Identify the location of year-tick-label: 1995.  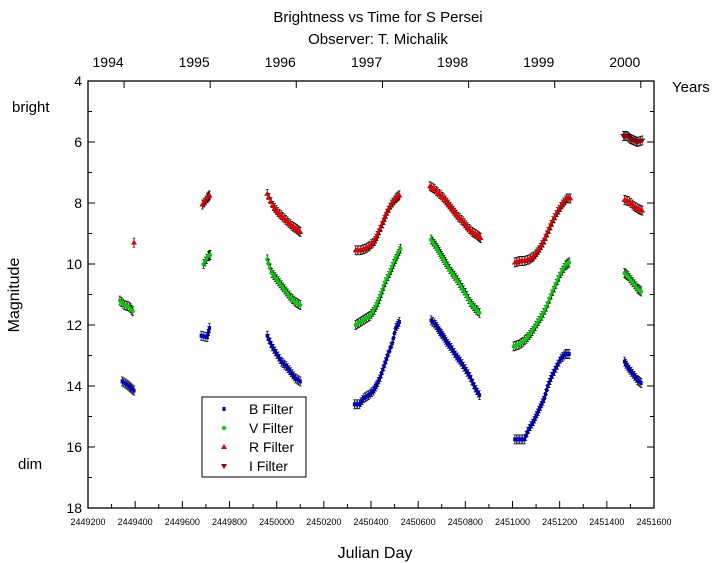
(194, 62).